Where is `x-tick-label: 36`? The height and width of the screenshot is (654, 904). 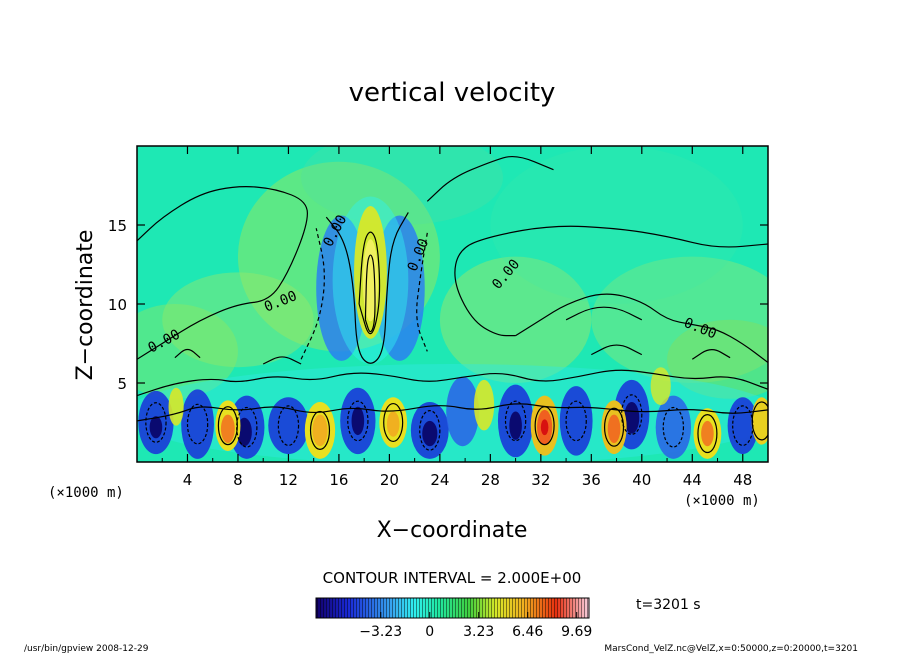
x-tick-label: 36 is located at coordinates (591, 480).